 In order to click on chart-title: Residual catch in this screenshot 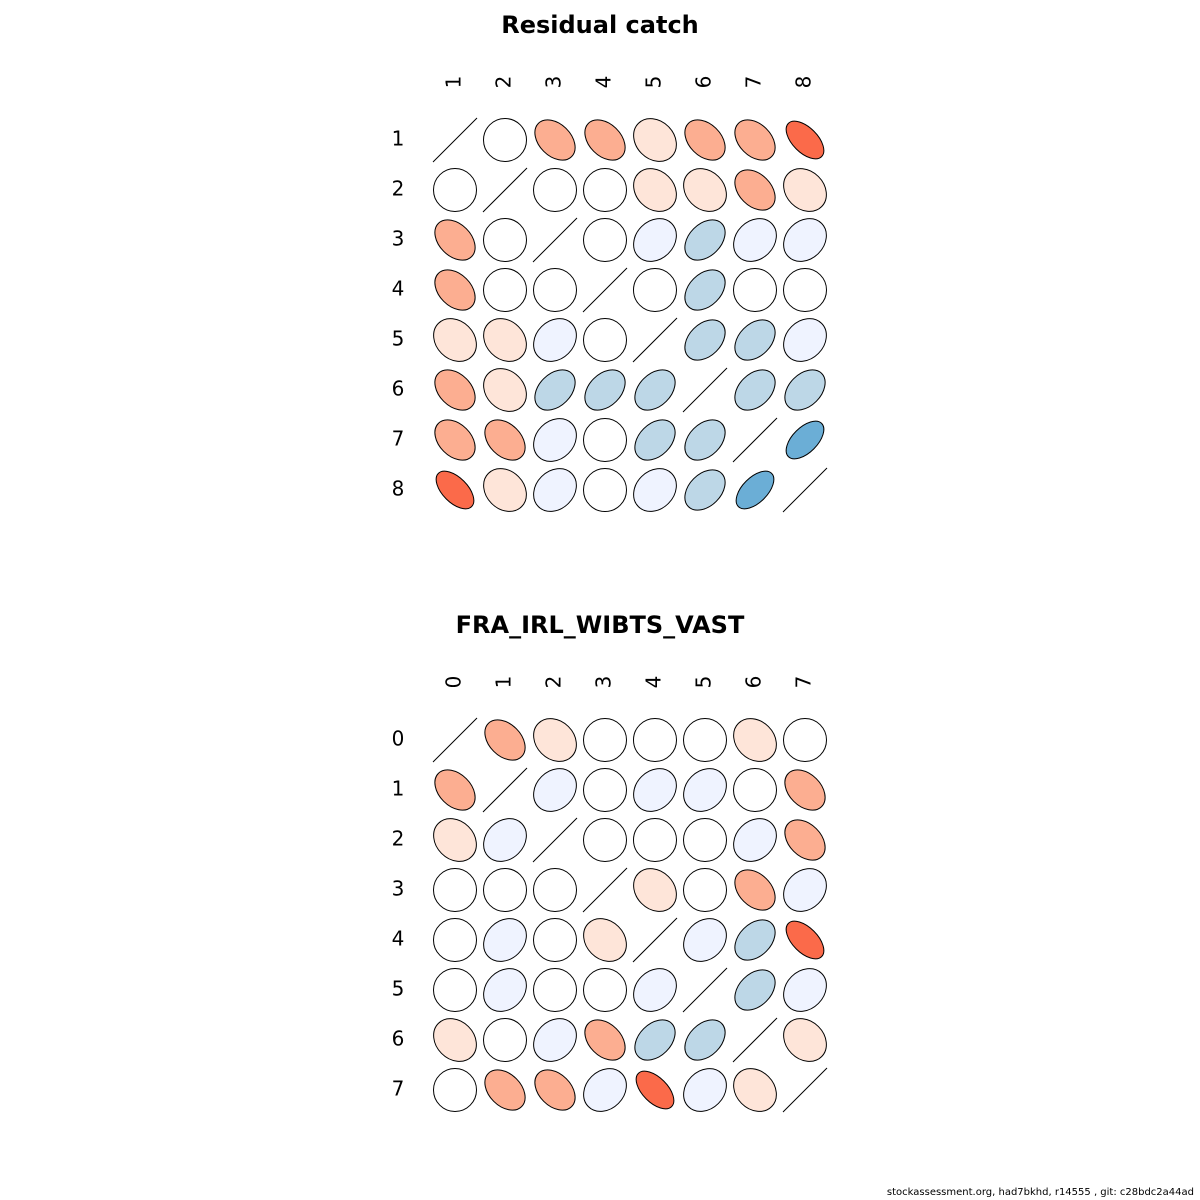, I will do `click(600, 25)`.